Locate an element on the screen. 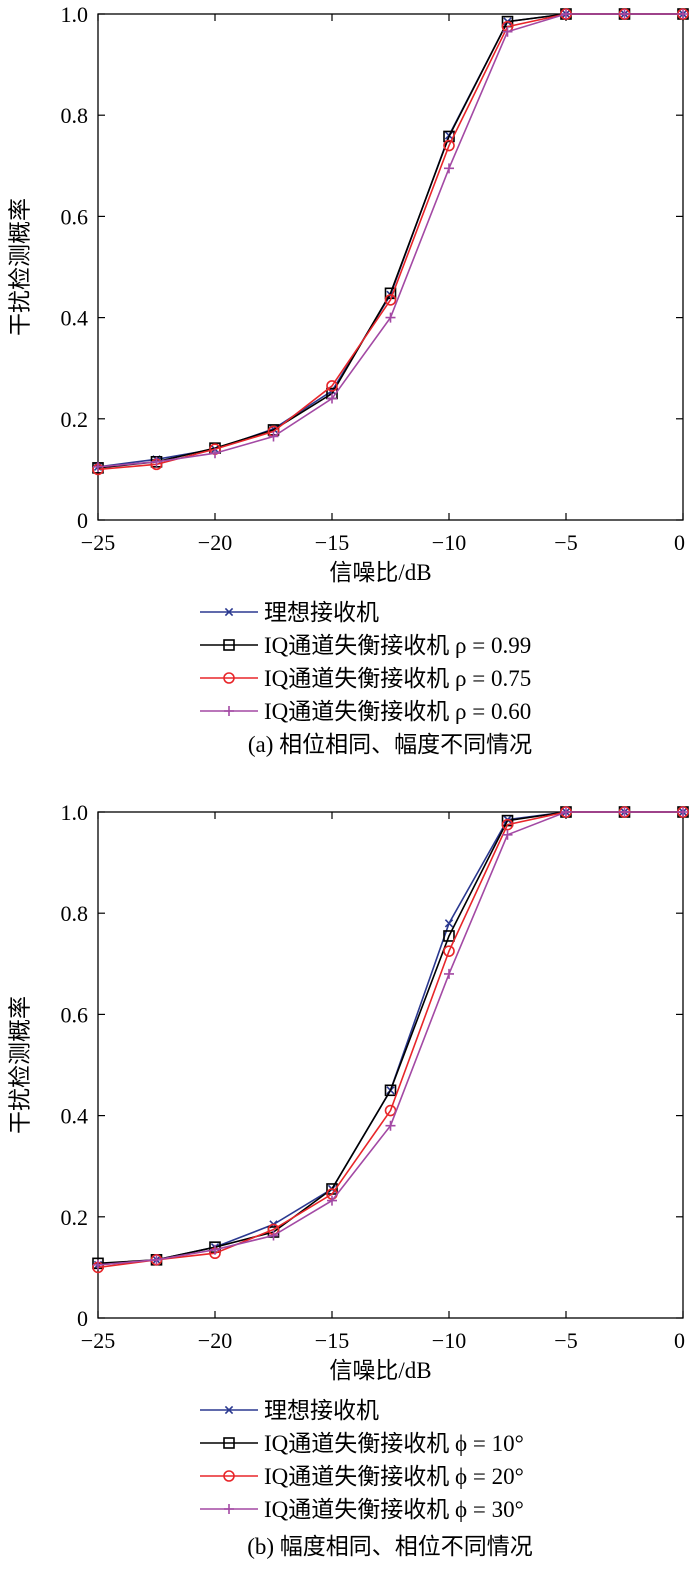 The height and width of the screenshot is (1596, 700). legend-label: IQ通道失衡接收机 ϕ = 30° is located at coordinates (394, 1509).